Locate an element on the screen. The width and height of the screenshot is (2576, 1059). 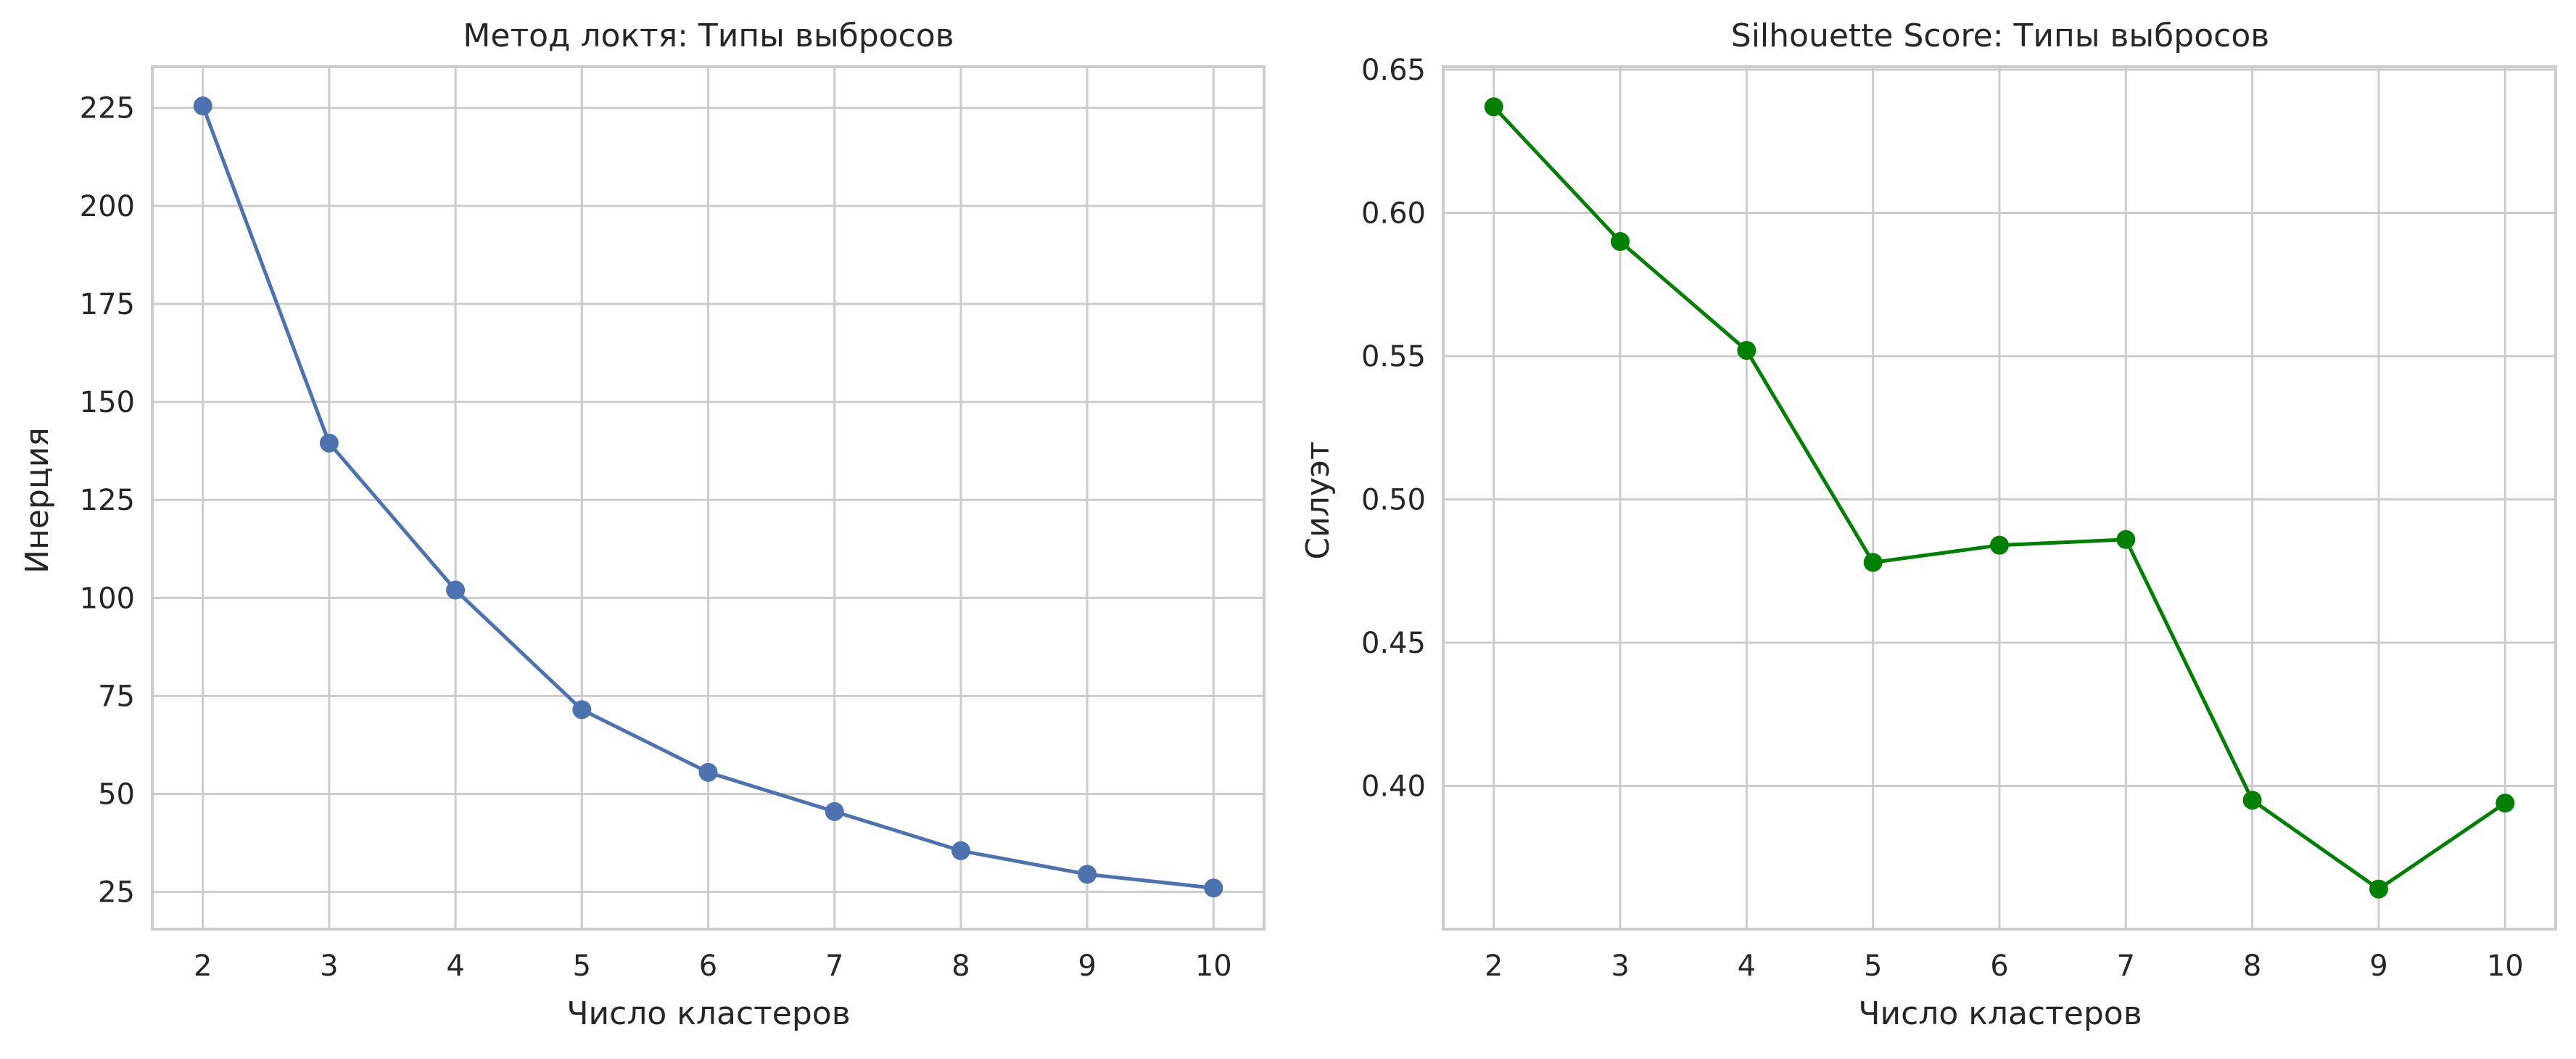
silhouette-chart-title: Silhouette Score: Типы выбросов is located at coordinates (2000, 35).